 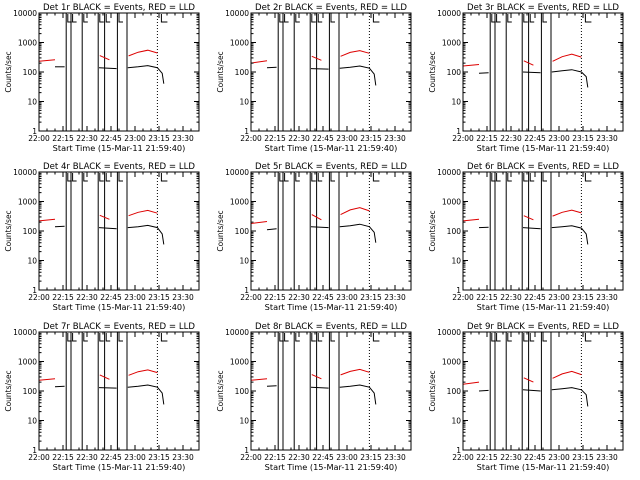 I want to click on plot-frame, so click(x=331, y=72).